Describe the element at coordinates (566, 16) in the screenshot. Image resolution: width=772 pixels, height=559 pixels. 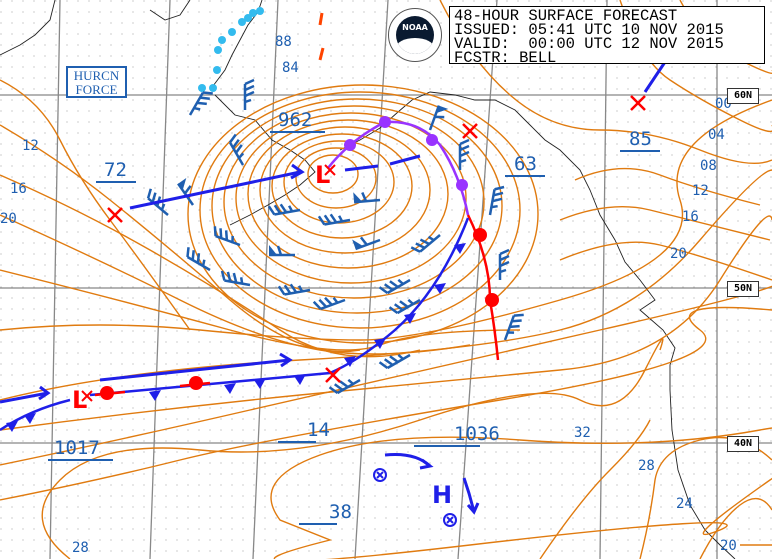
I see `header-title: 48-HOUR SURFACE FORECAST` at that location.